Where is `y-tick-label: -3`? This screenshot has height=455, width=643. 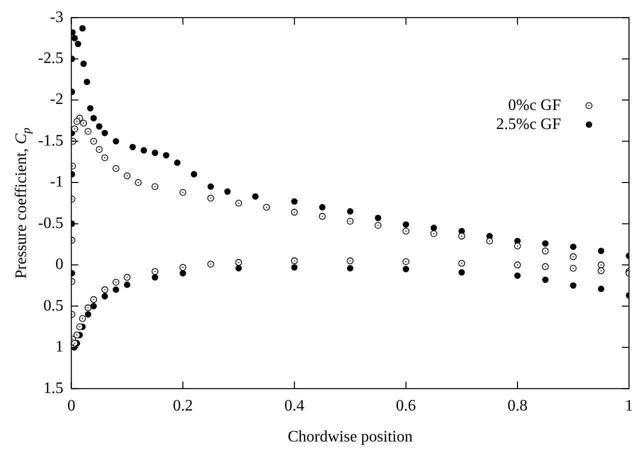
y-tick-label: -3 is located at coordinates (57, 17).